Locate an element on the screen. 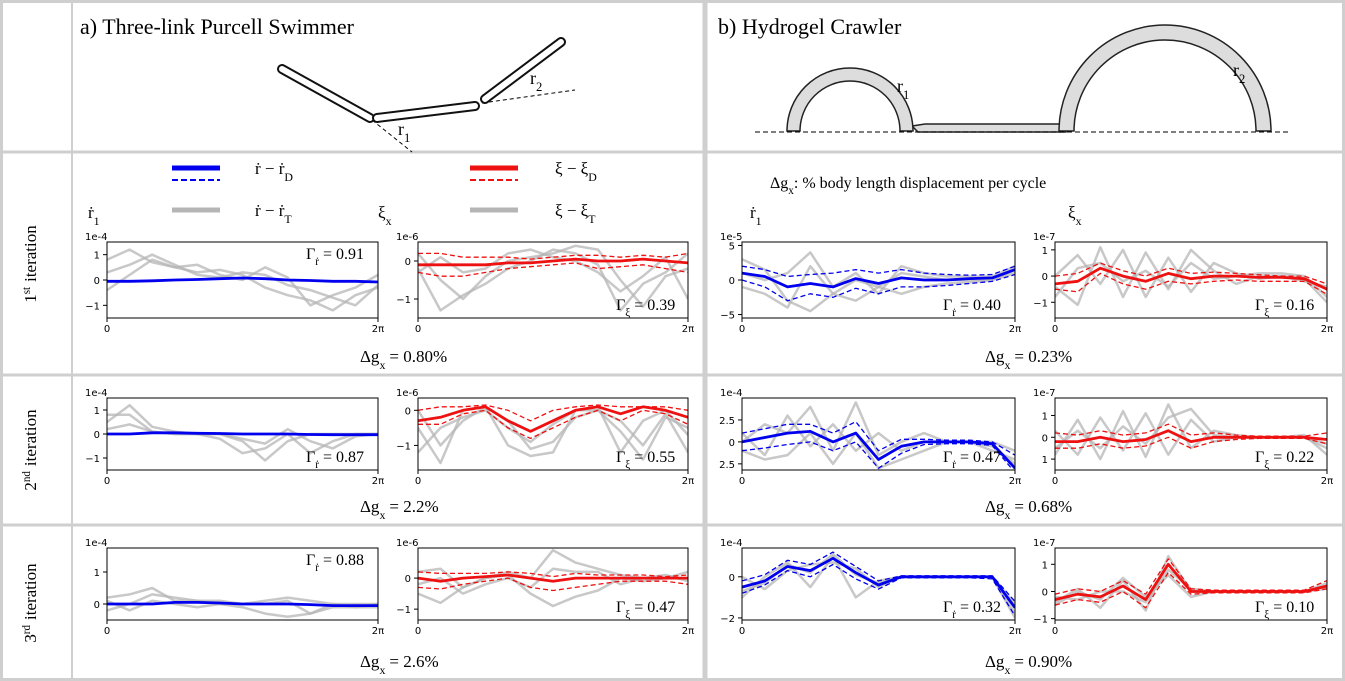 Image resolution: width=1345 pixels, height=681 pixels. diagram-label: r1 is located at coordinates (404, 132).